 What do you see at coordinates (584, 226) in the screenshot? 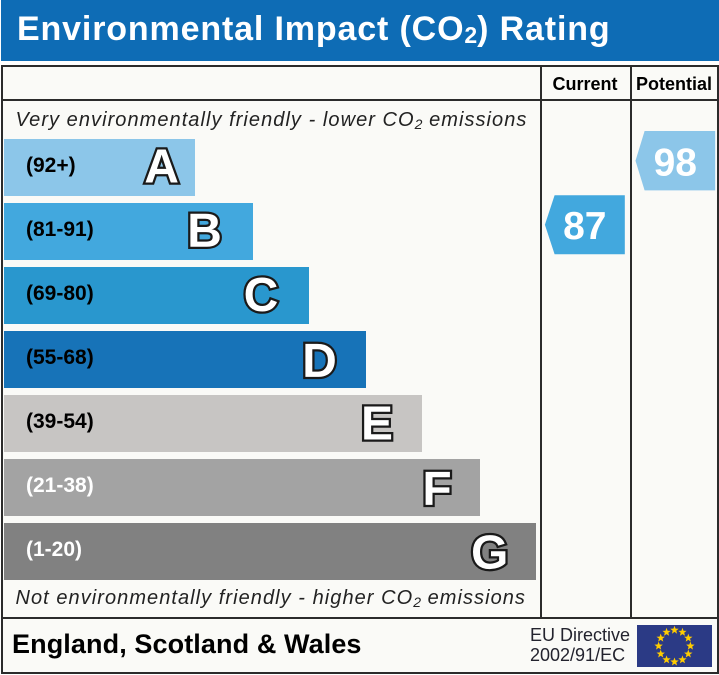
I see `svg-text: 87` at bounding box center [584, 226].